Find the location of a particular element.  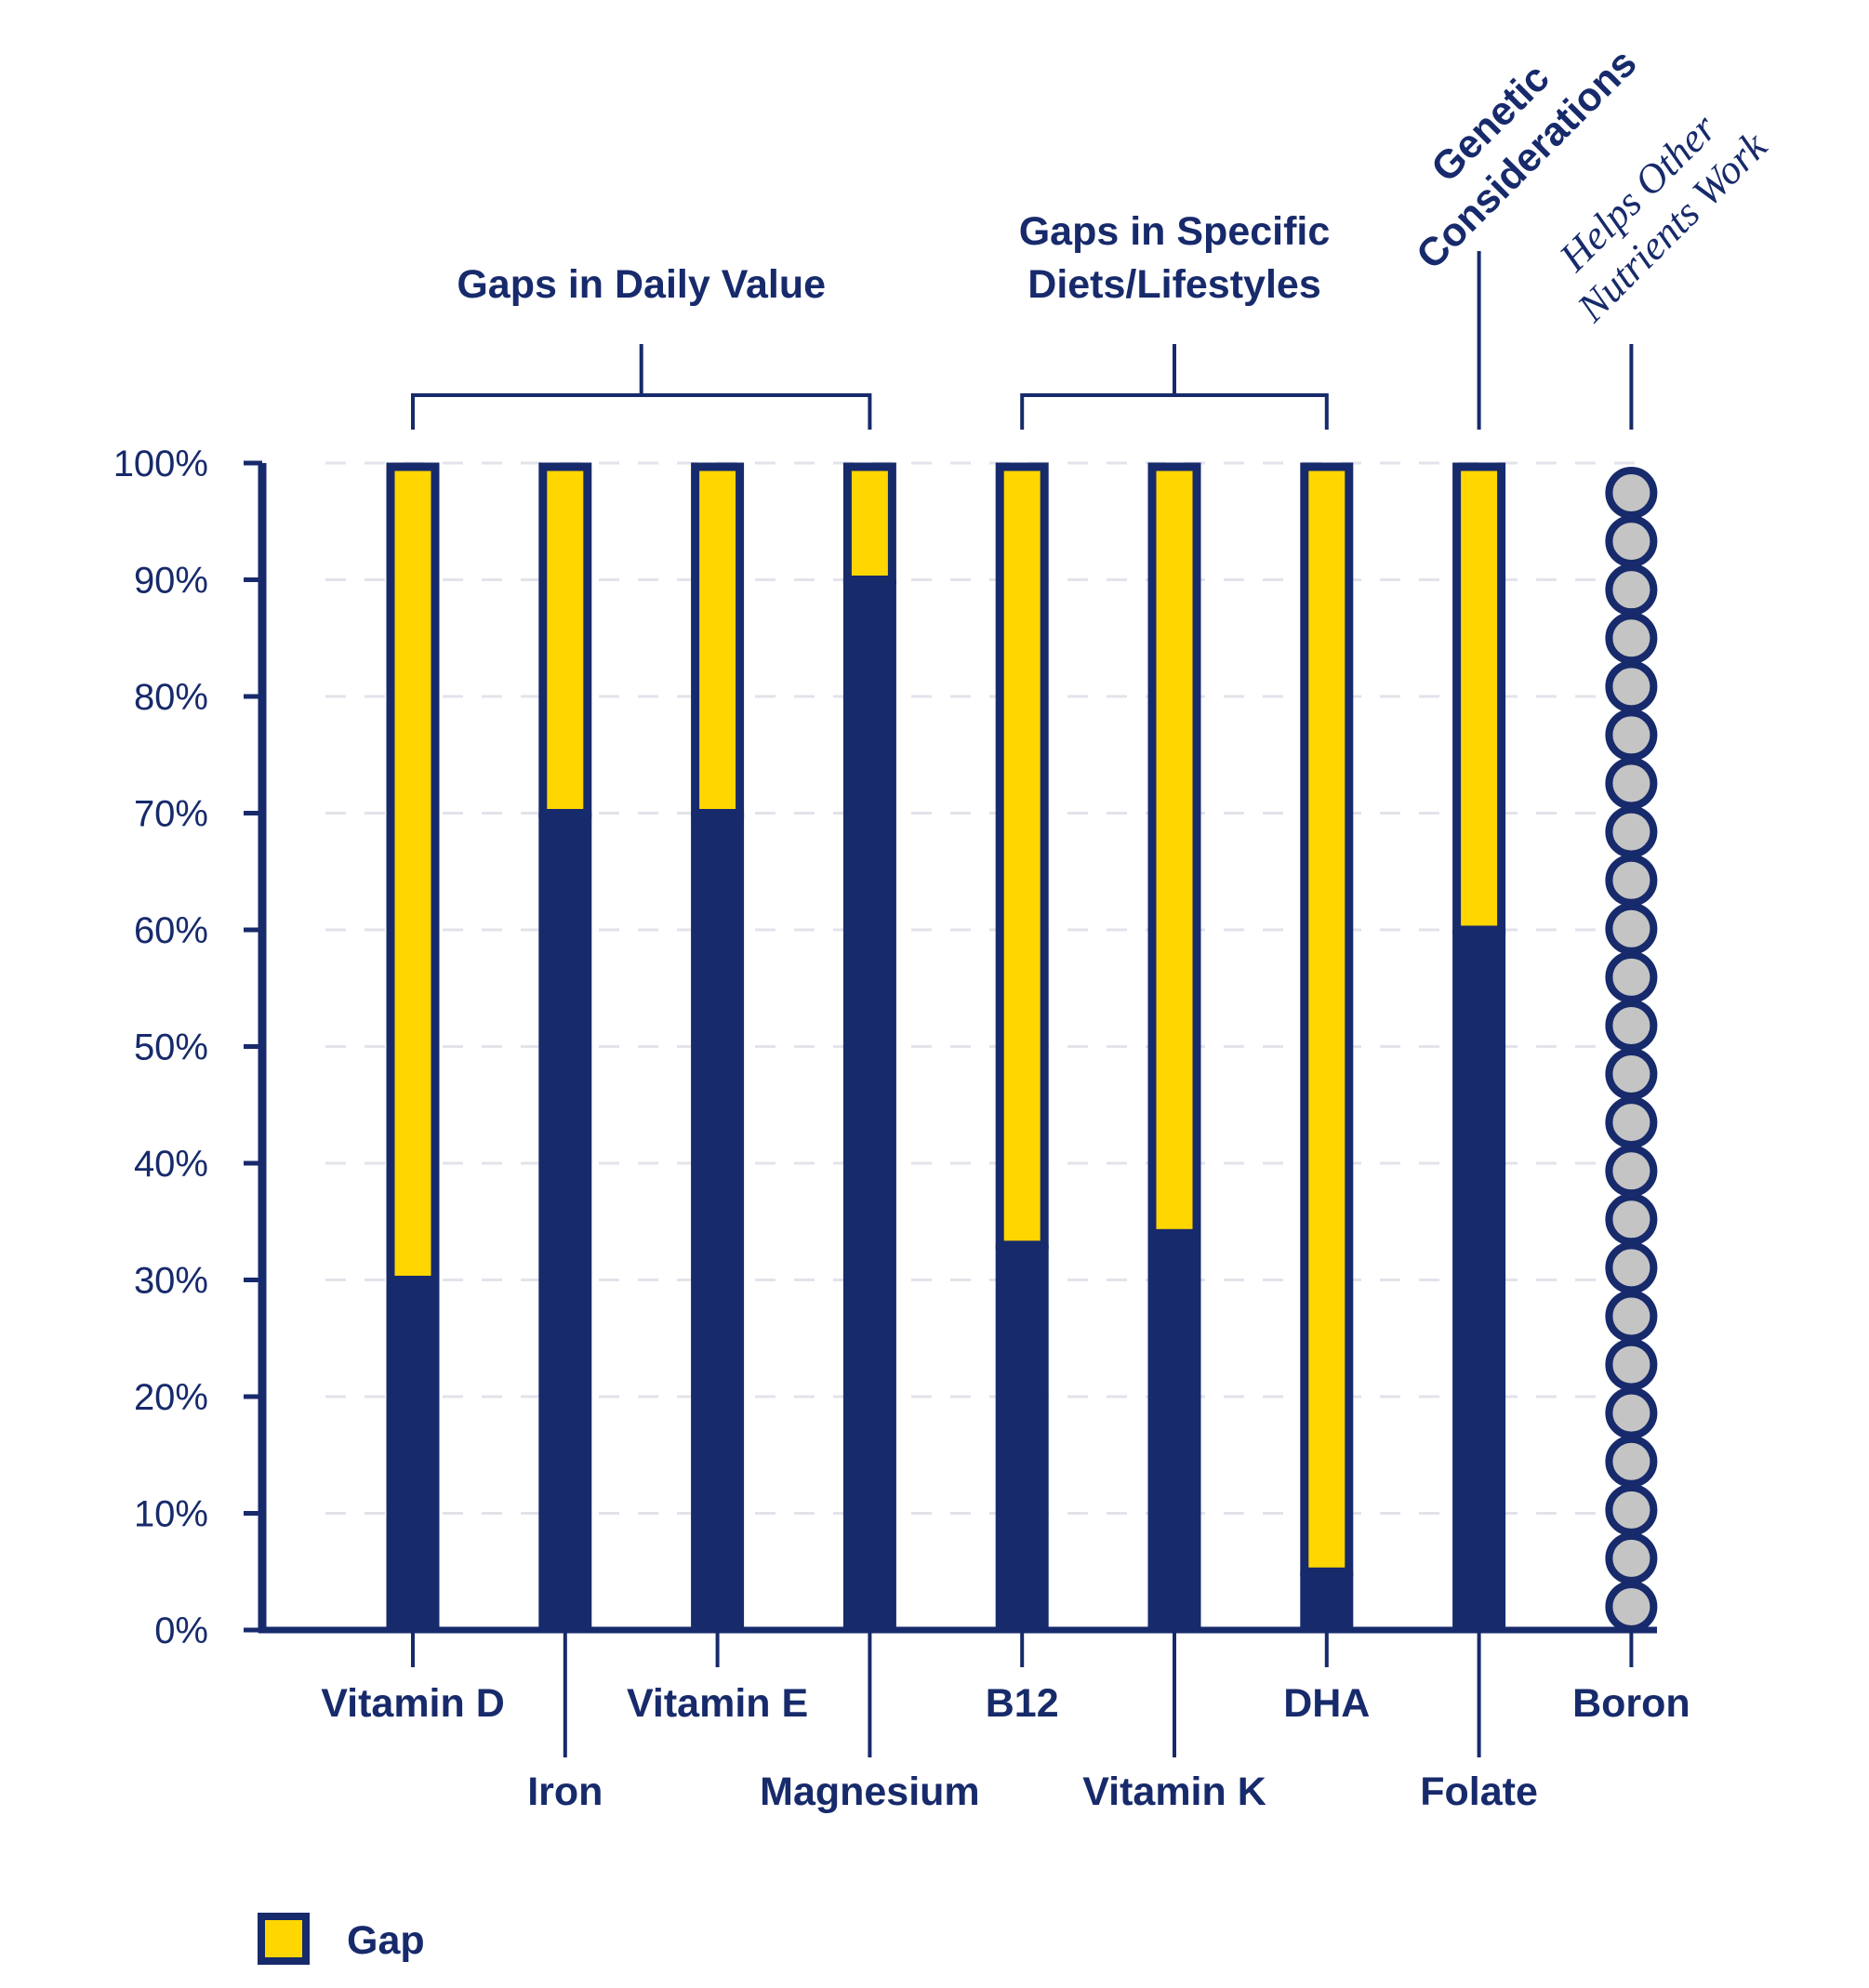

x-label-magnesium: Magnesium is located at coordinates (870, 1792).